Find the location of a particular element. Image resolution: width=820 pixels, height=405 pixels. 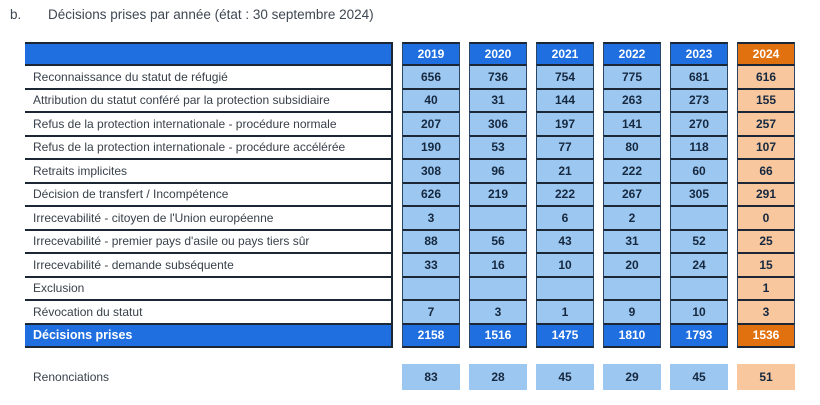

value-cell: 52 is located at coordinates (699, 240).